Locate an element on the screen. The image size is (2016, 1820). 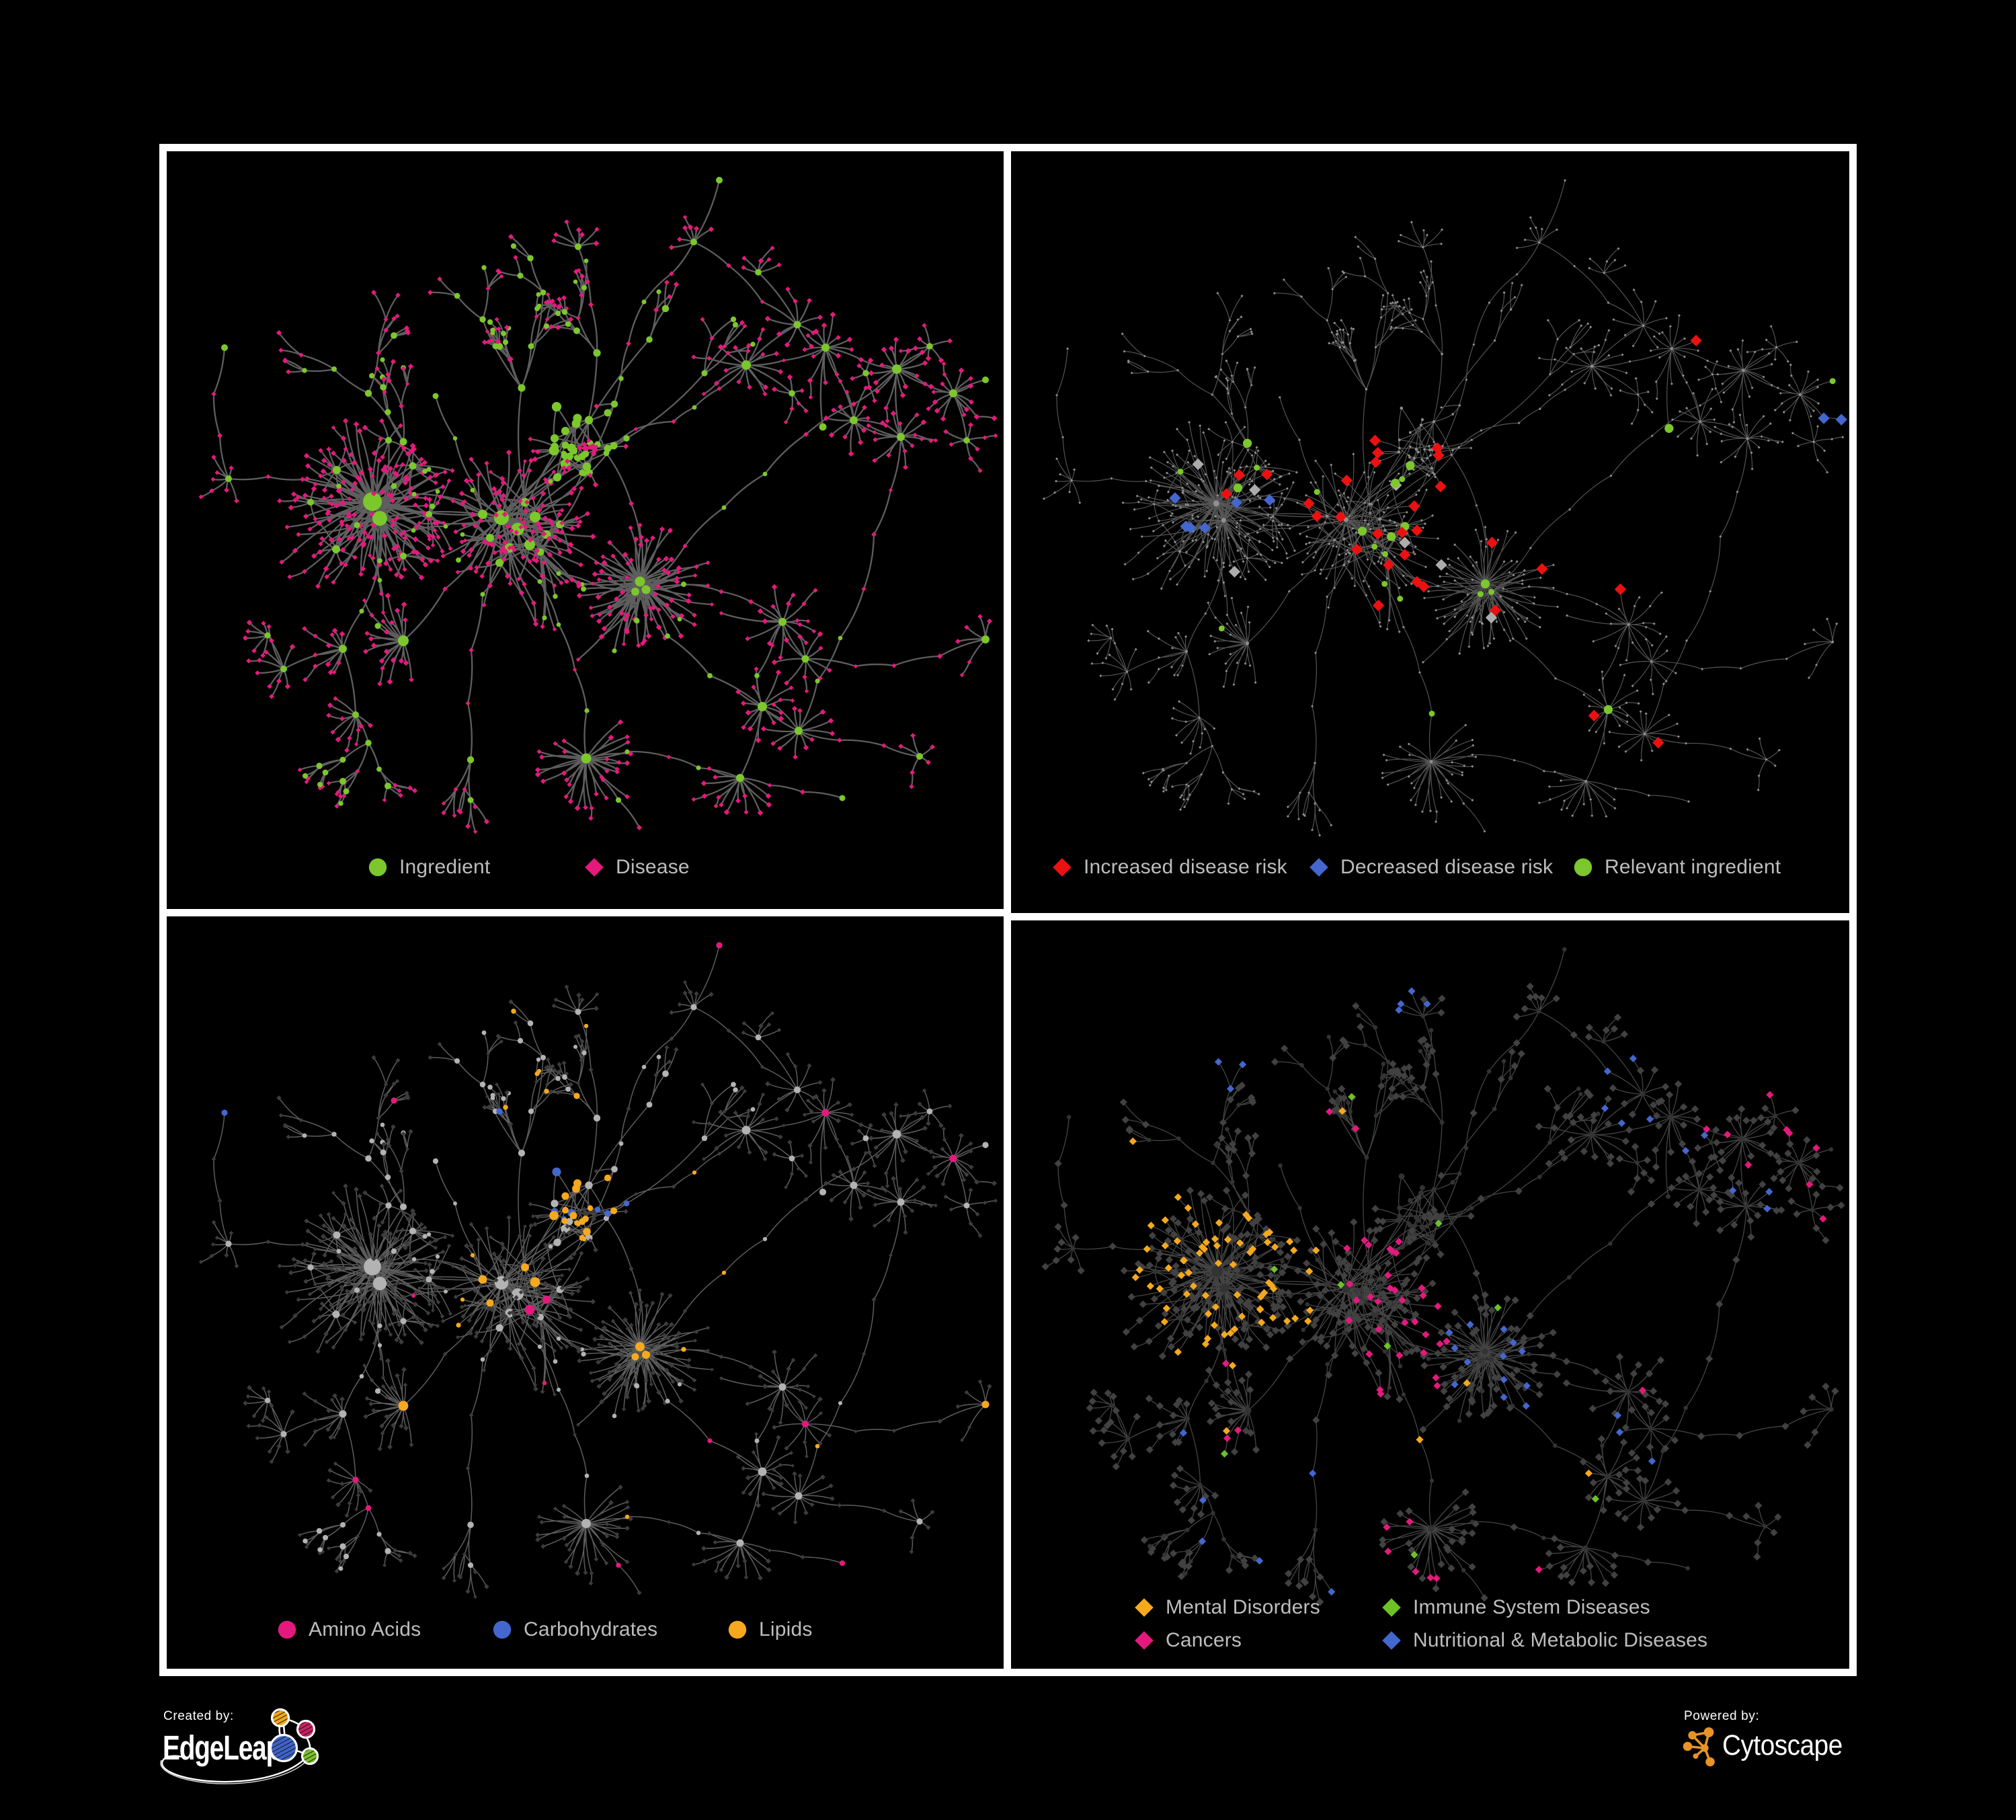
legend-label: Carbohydrates is located at coordinates (591, 1629).